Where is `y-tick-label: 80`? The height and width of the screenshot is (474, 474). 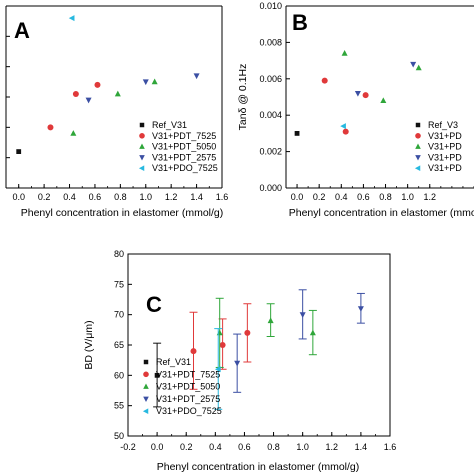 y-tick-label: 80 is located at coordinates (119, 254).